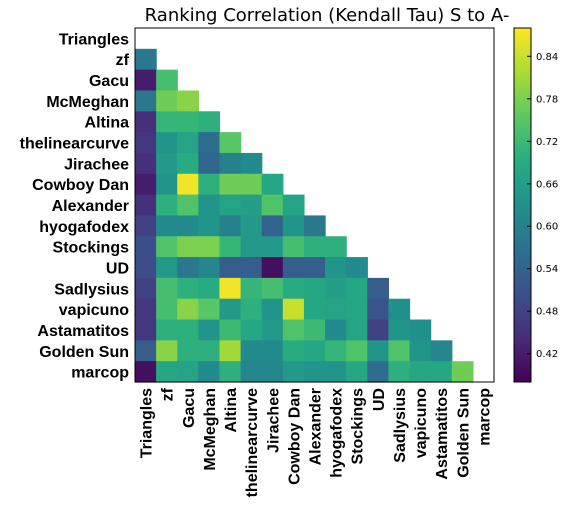 The width and height of the screenshot is (572, 522). Describe the element at coordinates (109, 81) in the screenshot. I see `row-label: Gacu` at that location.